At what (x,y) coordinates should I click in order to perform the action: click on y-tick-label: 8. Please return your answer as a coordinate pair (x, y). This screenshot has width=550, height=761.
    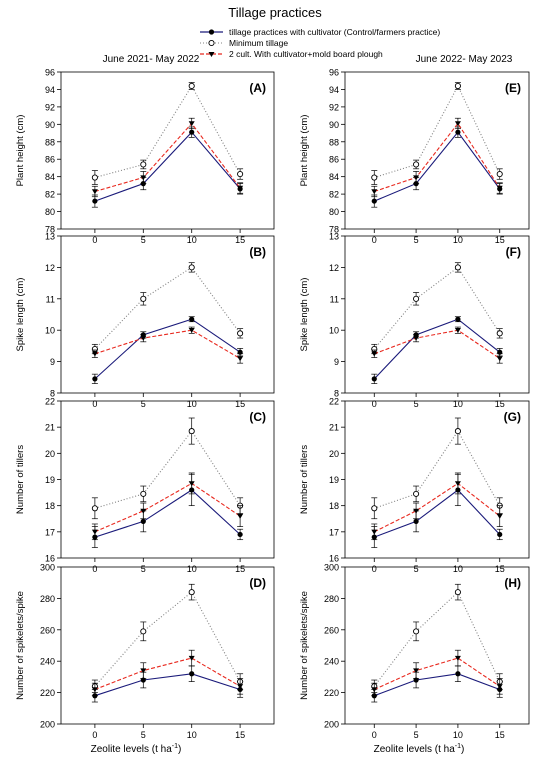
    Looking at the image, I should click on (336, 394).